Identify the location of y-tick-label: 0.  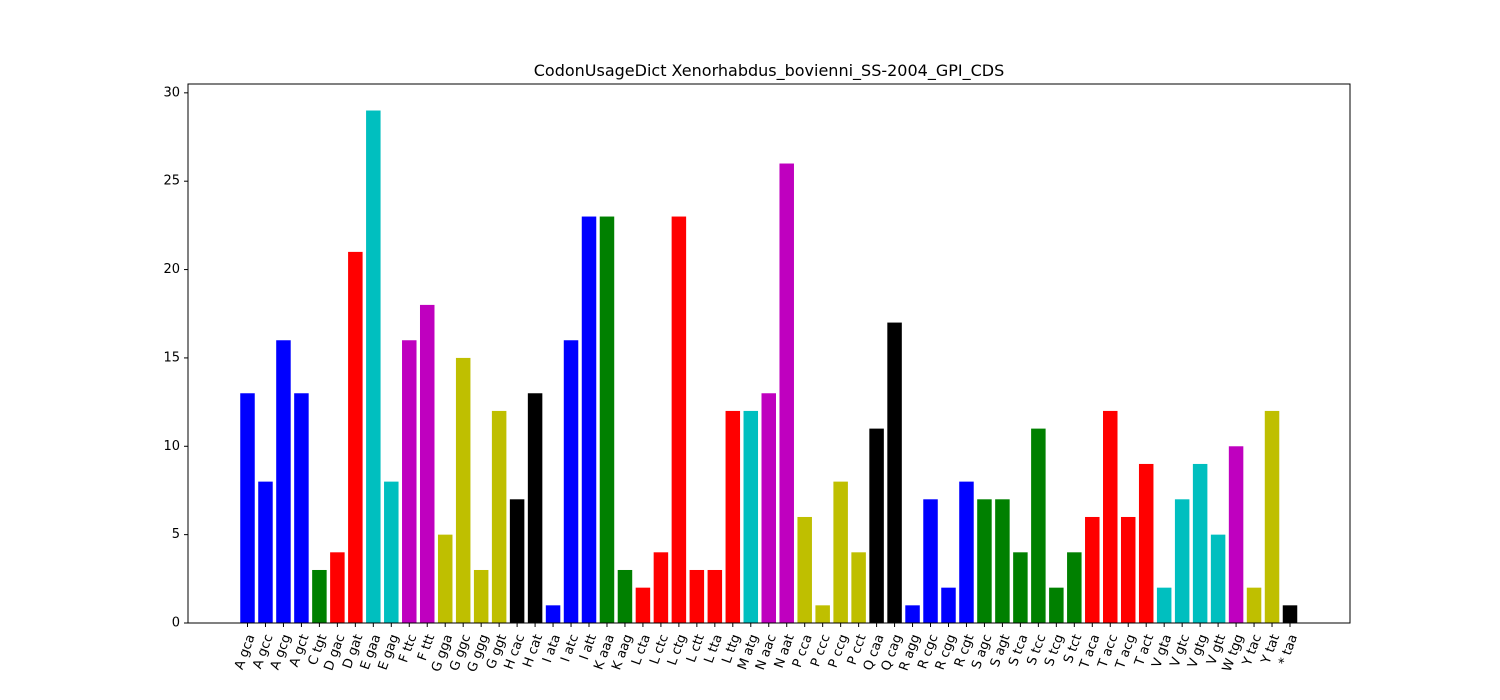
(176, 623).